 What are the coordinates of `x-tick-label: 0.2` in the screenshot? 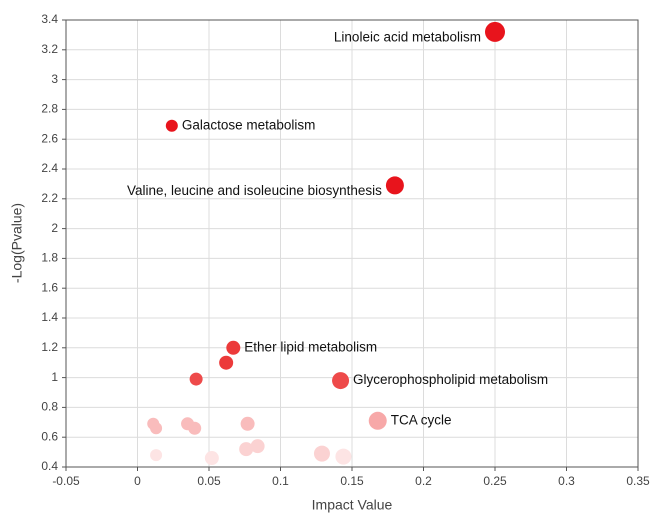 It's located at (423, 481).